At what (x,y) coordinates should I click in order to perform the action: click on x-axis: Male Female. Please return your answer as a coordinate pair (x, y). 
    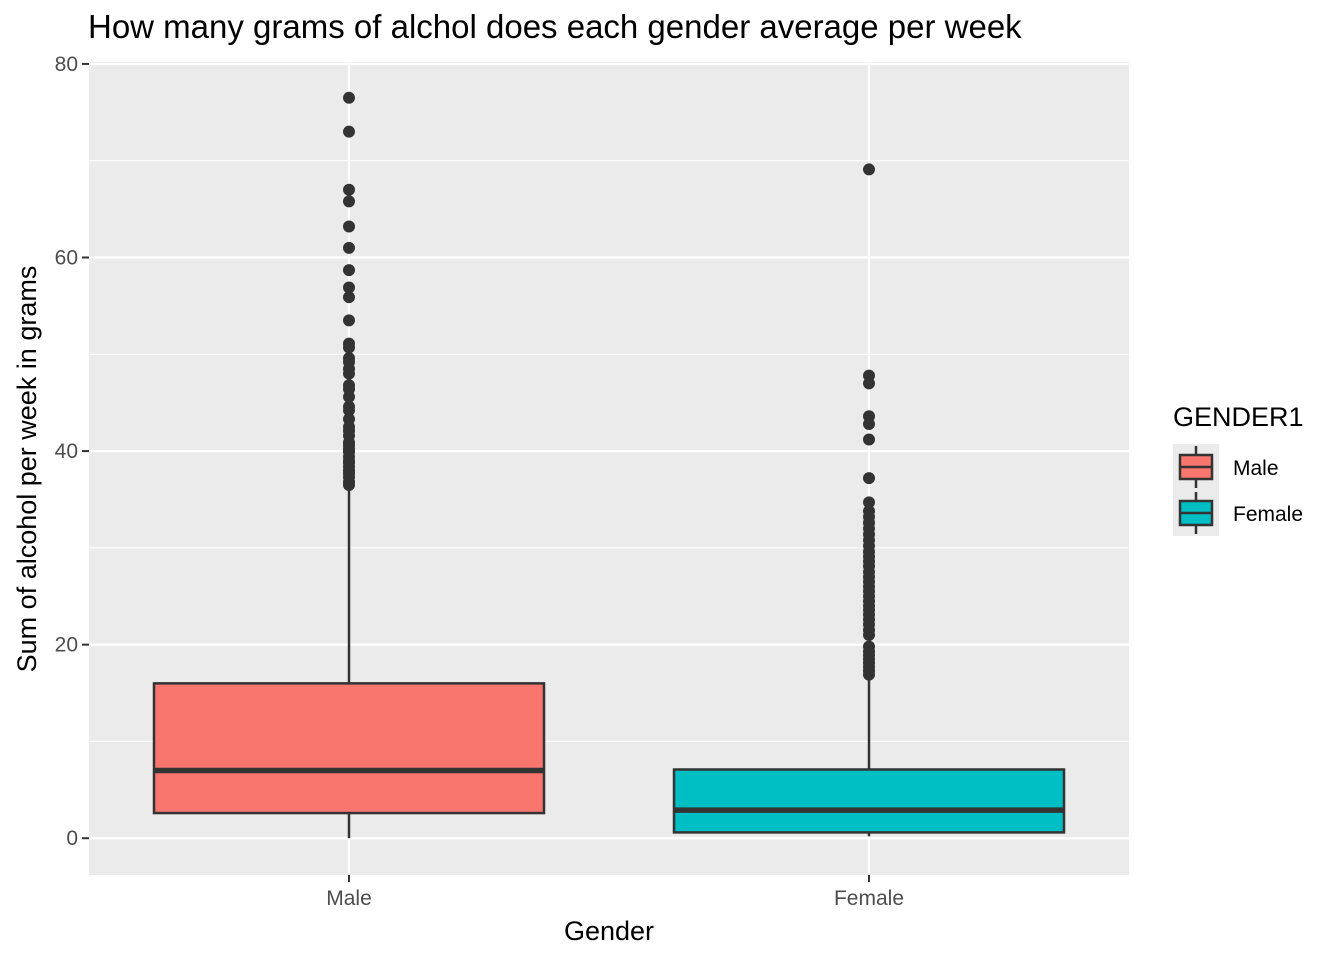
    Looking at the image, I should click on (615, 892).